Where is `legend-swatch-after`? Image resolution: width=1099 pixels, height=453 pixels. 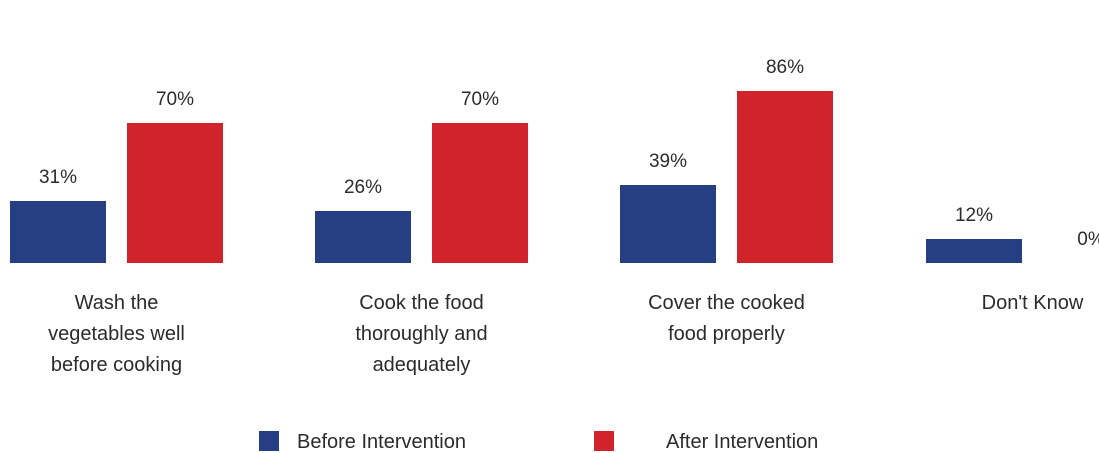
legend-swatch-after is located at coordinates (604, 441).